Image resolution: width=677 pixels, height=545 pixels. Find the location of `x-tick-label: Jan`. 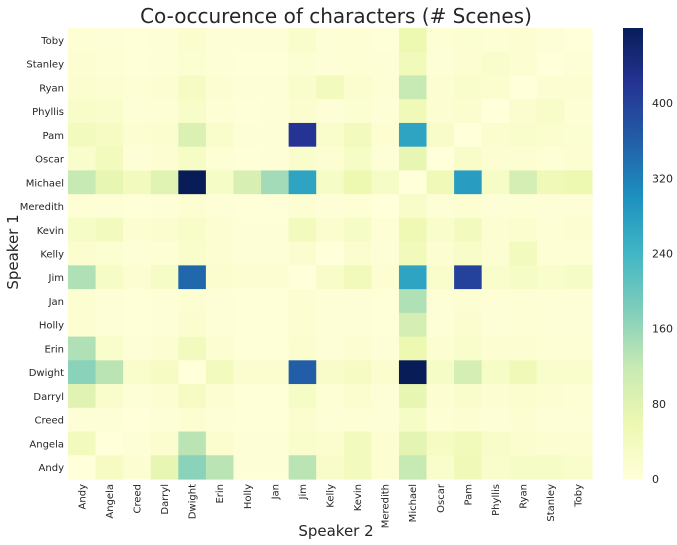

x-tick-label: Jan is located at coordinates (275, 492).